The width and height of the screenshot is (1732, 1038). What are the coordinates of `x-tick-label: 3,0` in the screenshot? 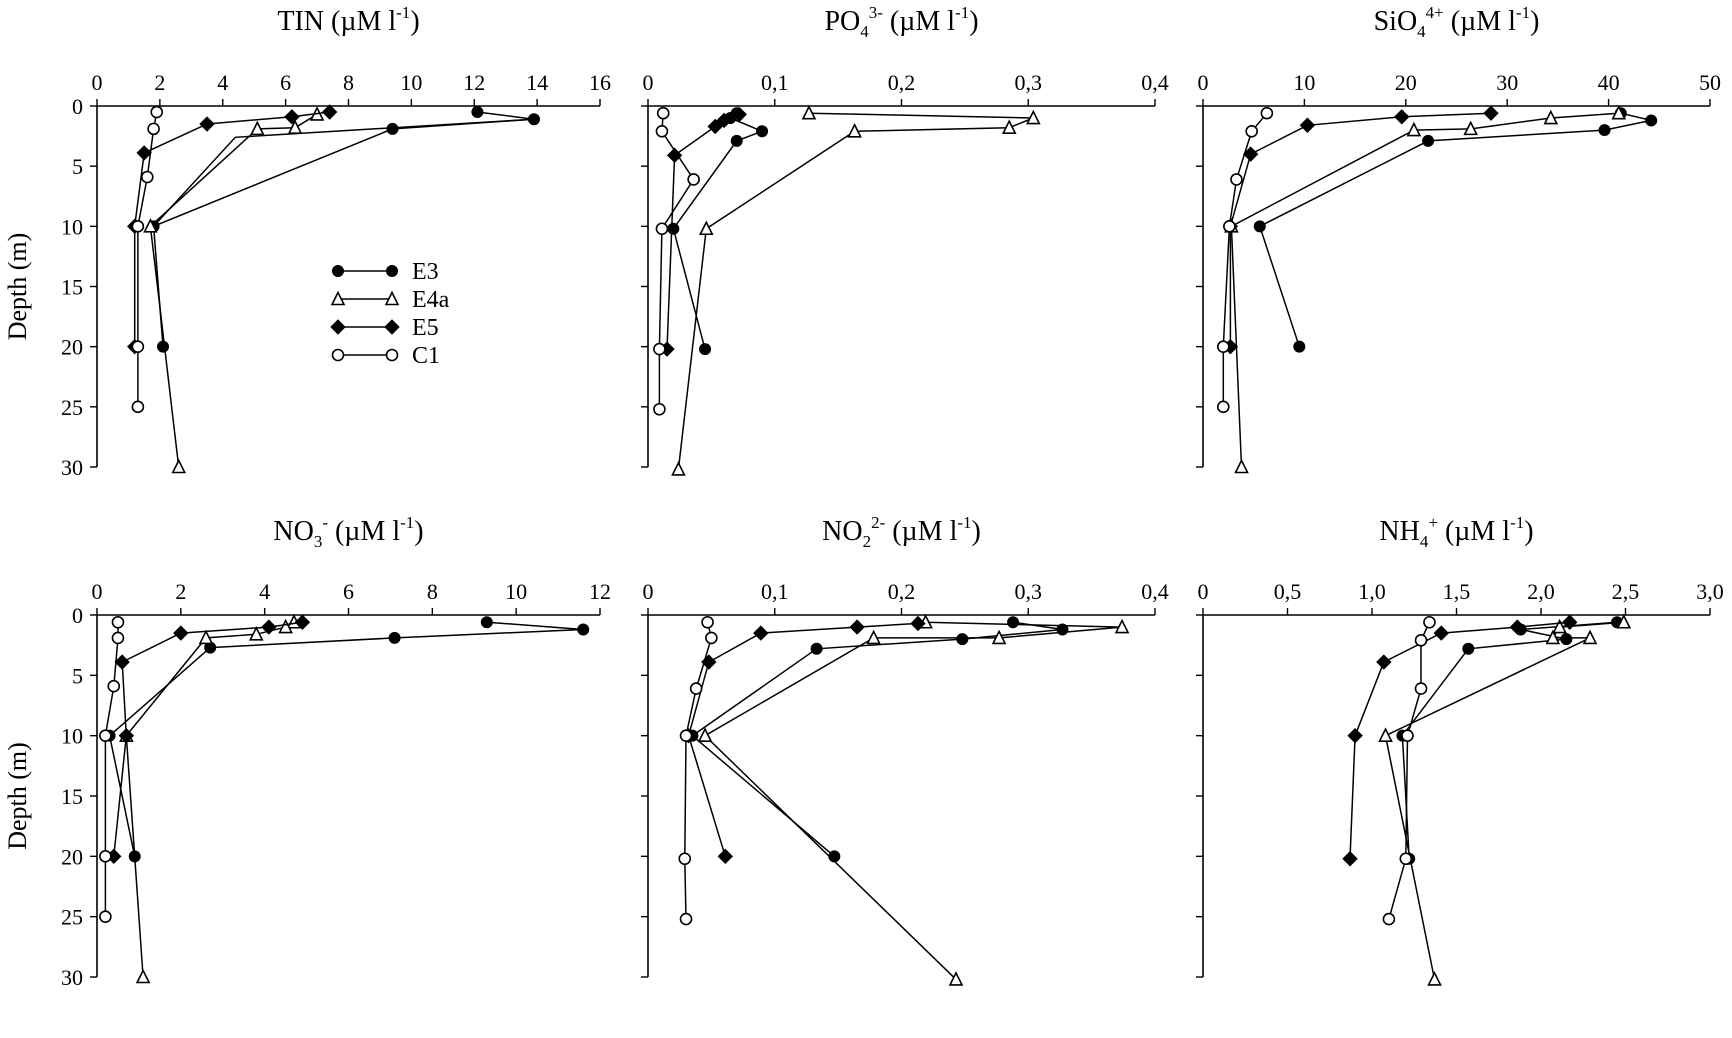 It's located at (1710, 591).